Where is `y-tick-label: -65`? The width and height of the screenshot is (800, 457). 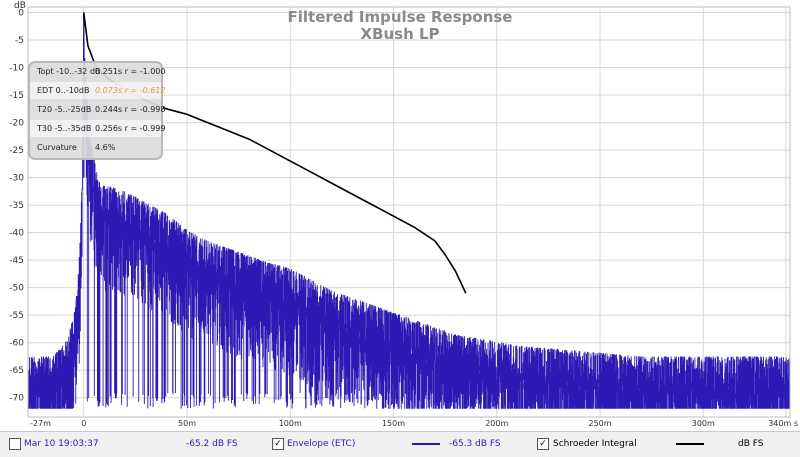 y-tick-label: -65 is located at coordinates (16, 371).